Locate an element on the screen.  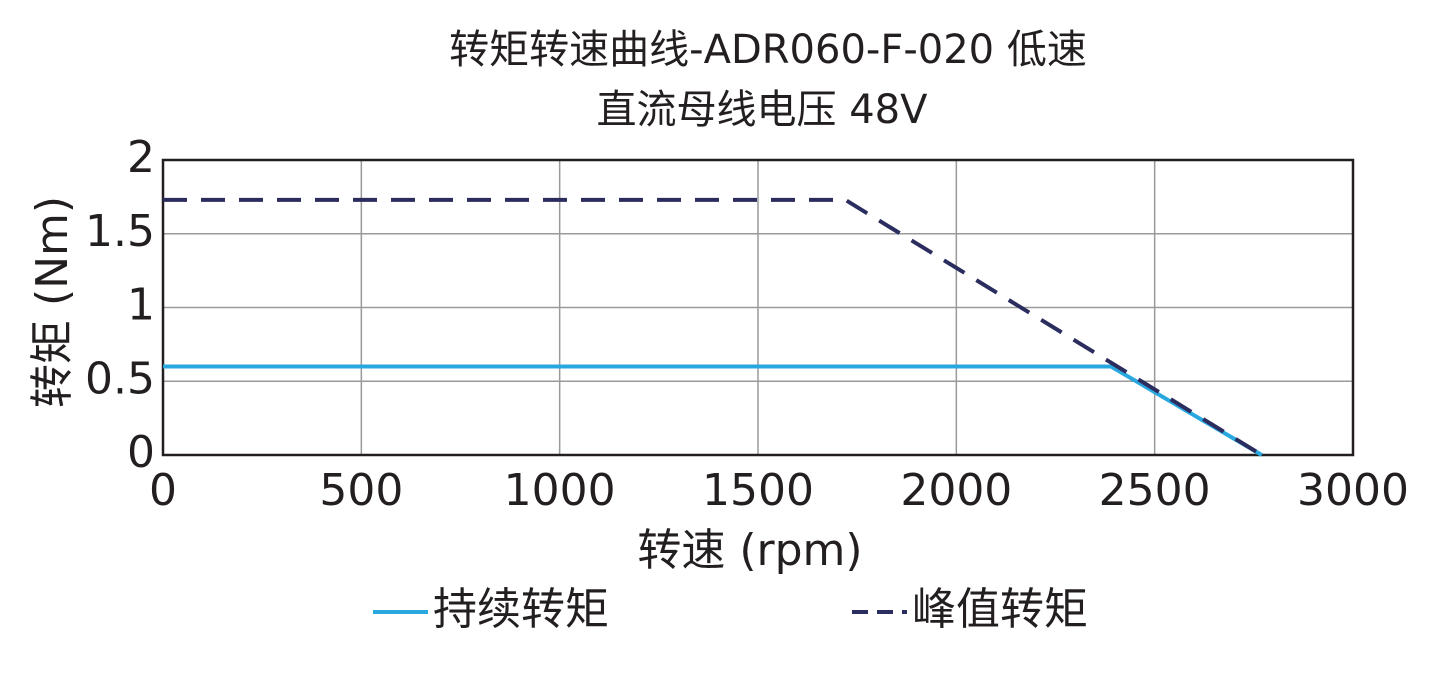
series-line is located at coordinates (713, 410).